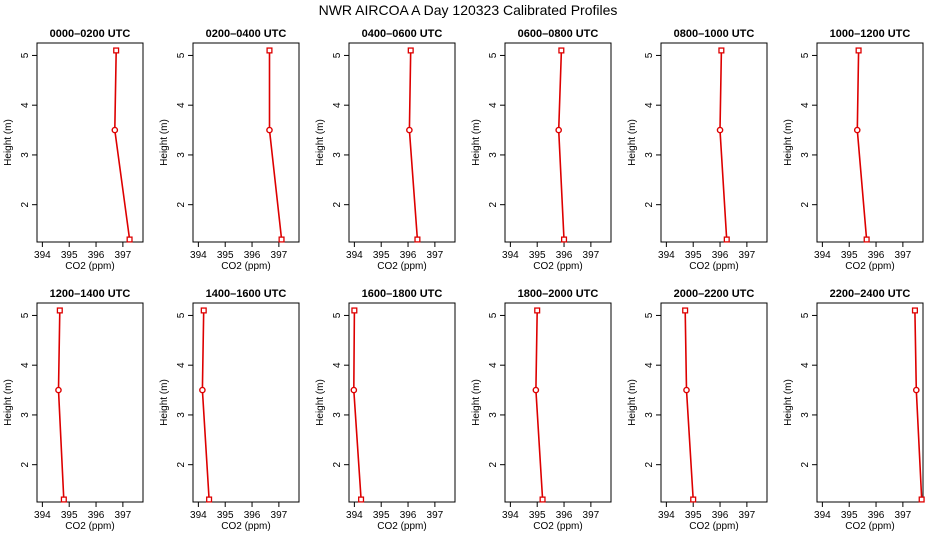 This screenshot has height=540, width=936. What do you see at coordinates (558, 34) in the screenshot?
I see `panel-title: 0600–0800 UTC` at bounding box center [558, 34].